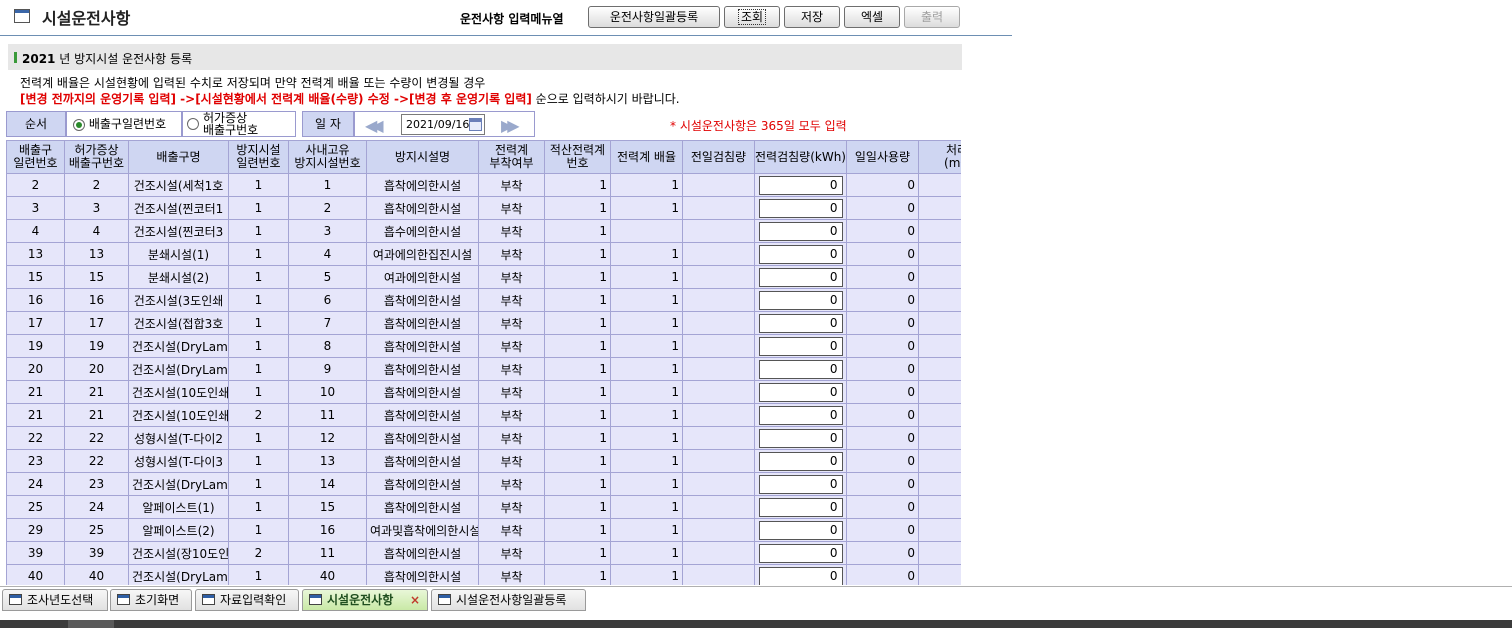 The width and height of the screenshot is (1512, 628). Describe the element at coordinates (511, 600) in the screenshot. I see `tab-label: 시설운전사항일괄등록` at that location.